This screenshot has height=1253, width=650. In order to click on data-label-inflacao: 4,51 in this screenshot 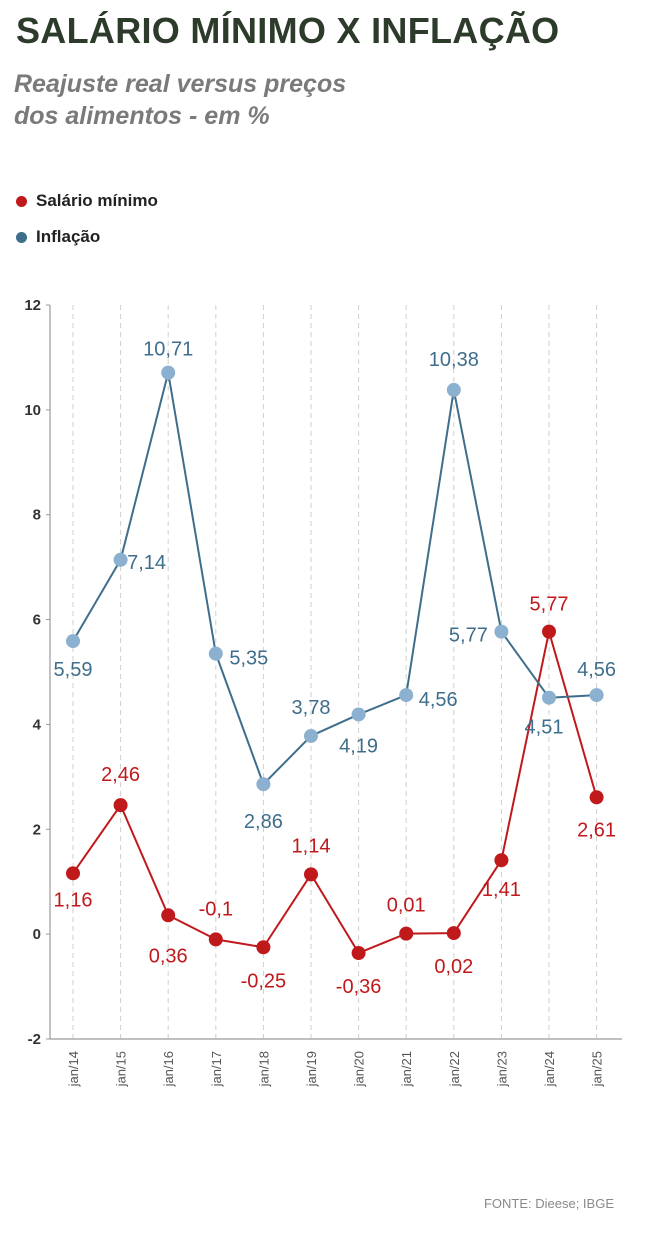, I will do `click(544, 728)`.